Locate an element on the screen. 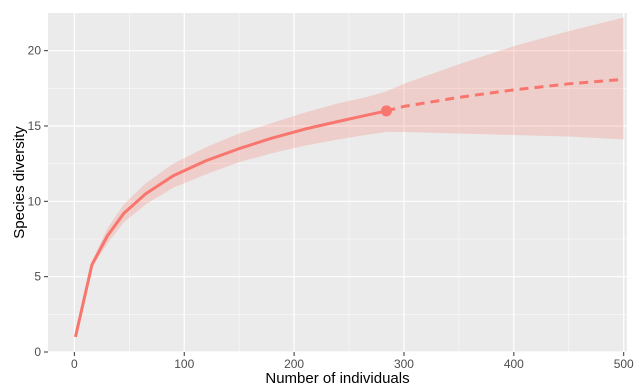 This screenshot has width=639, height=386. y-axis-title: Species diversity is located at coordinates (19, 182).